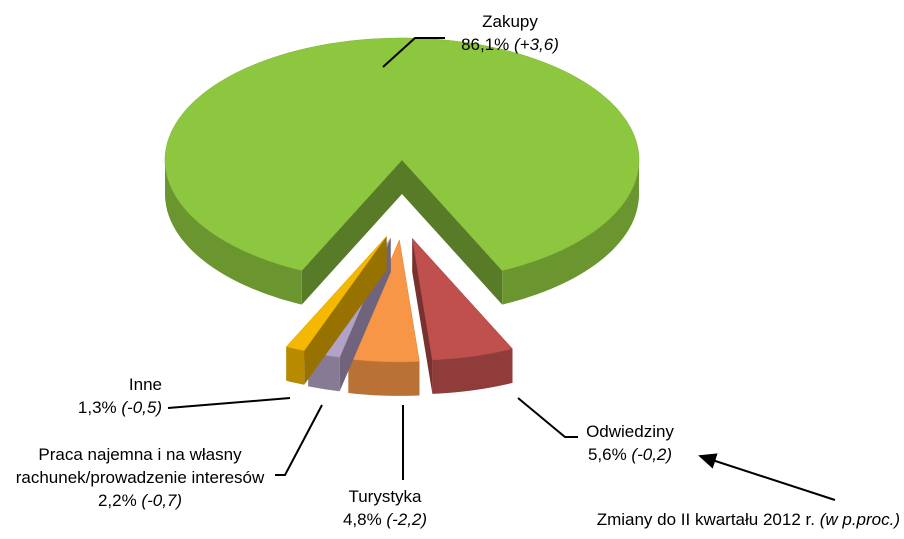  I want to click on category-label: Turystyka, so click(385, 496).